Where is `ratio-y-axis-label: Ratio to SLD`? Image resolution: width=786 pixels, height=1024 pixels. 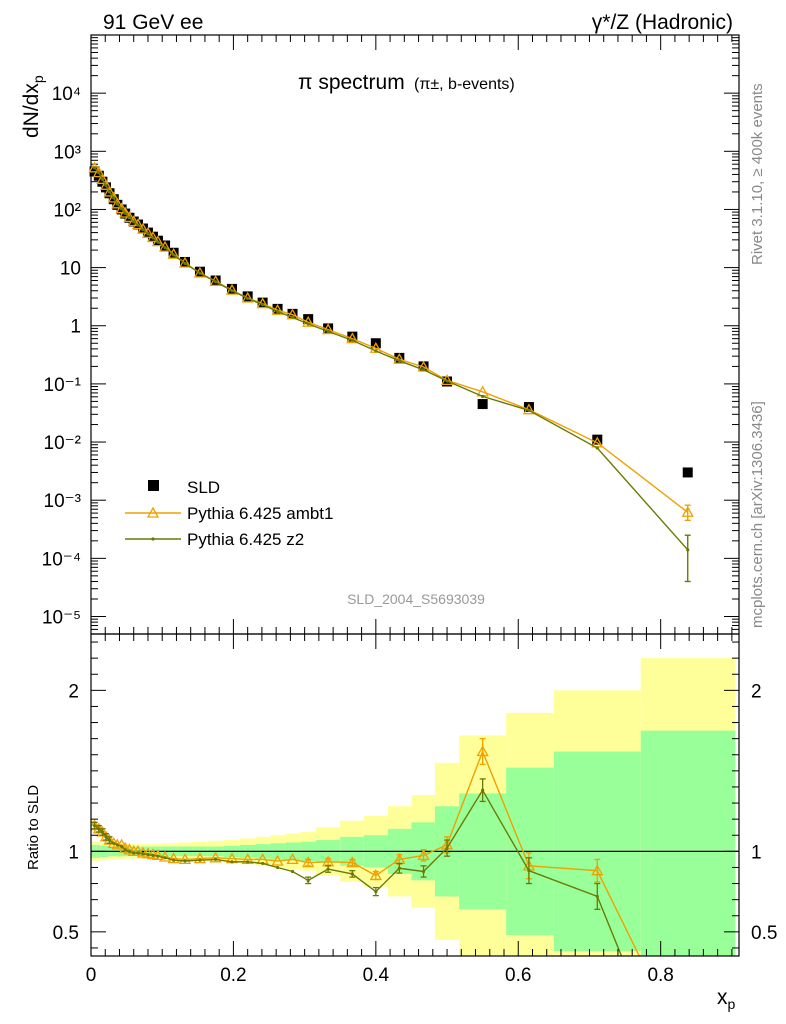 ratio-y-axis-label: Ratio to SLD is located at coordinates (33, 827).